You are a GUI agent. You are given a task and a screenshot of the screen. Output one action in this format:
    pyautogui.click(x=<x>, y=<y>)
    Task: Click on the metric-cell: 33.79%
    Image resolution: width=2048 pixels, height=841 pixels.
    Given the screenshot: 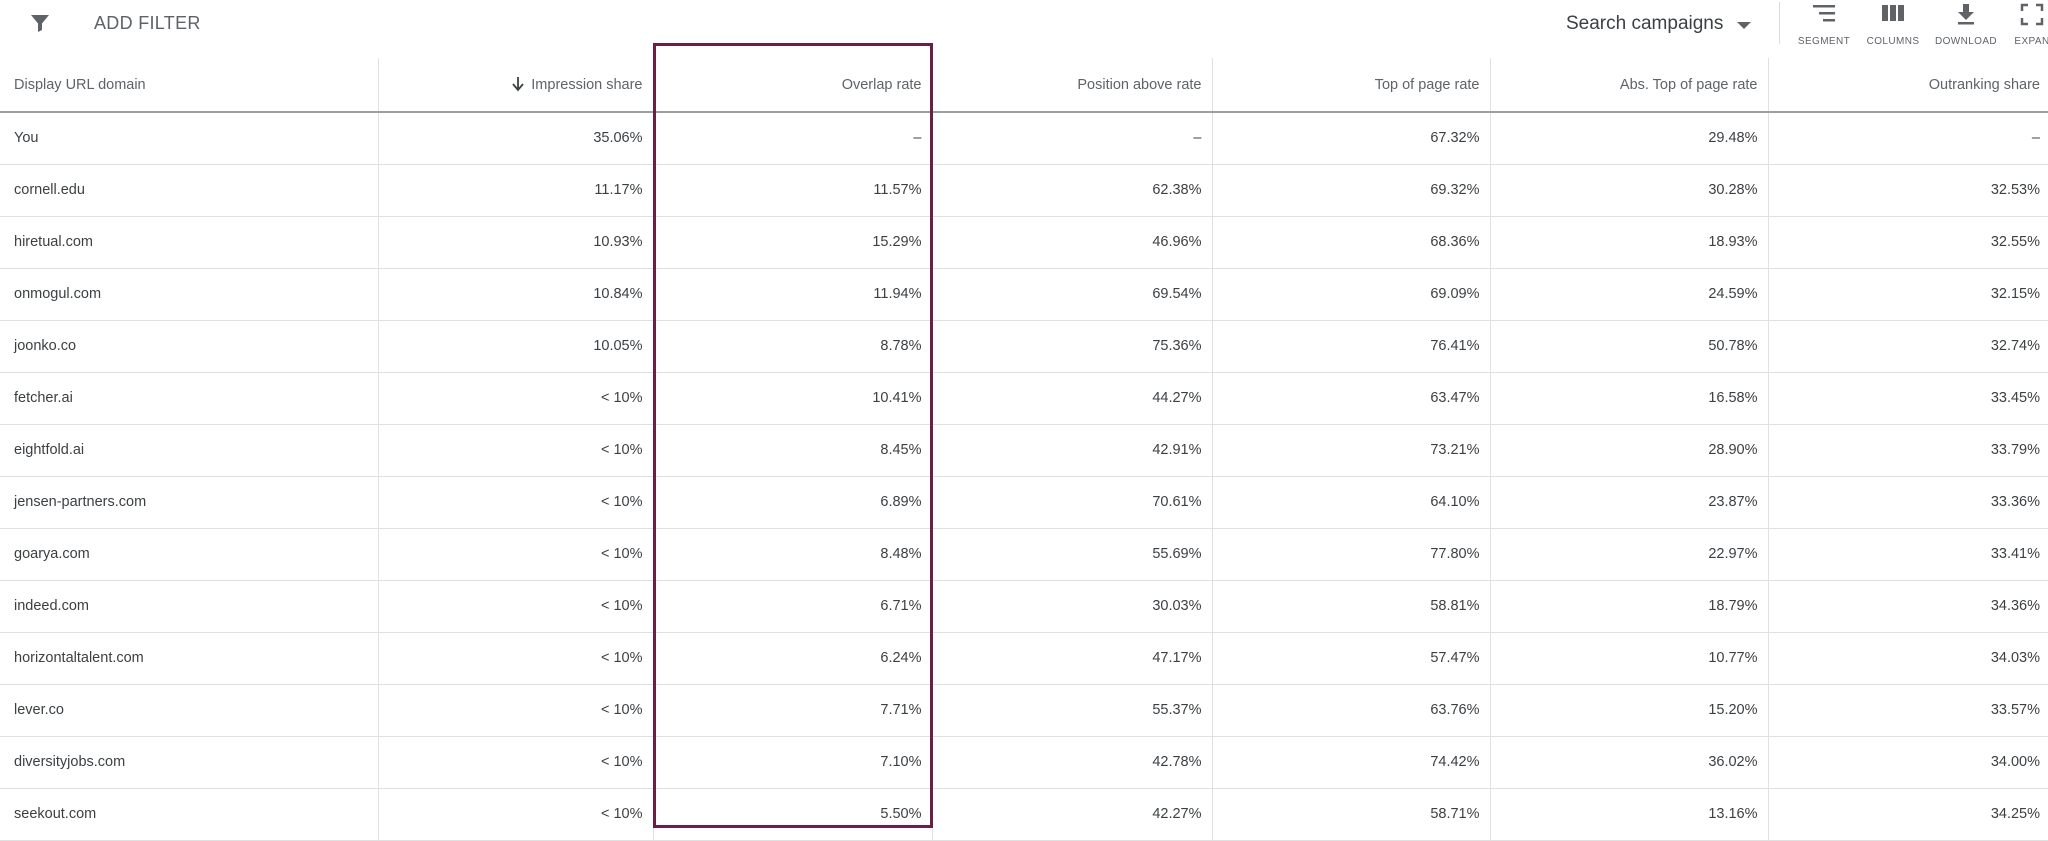 What is the action you would take?
    pyautogui.click(x=1907, y=450)
    